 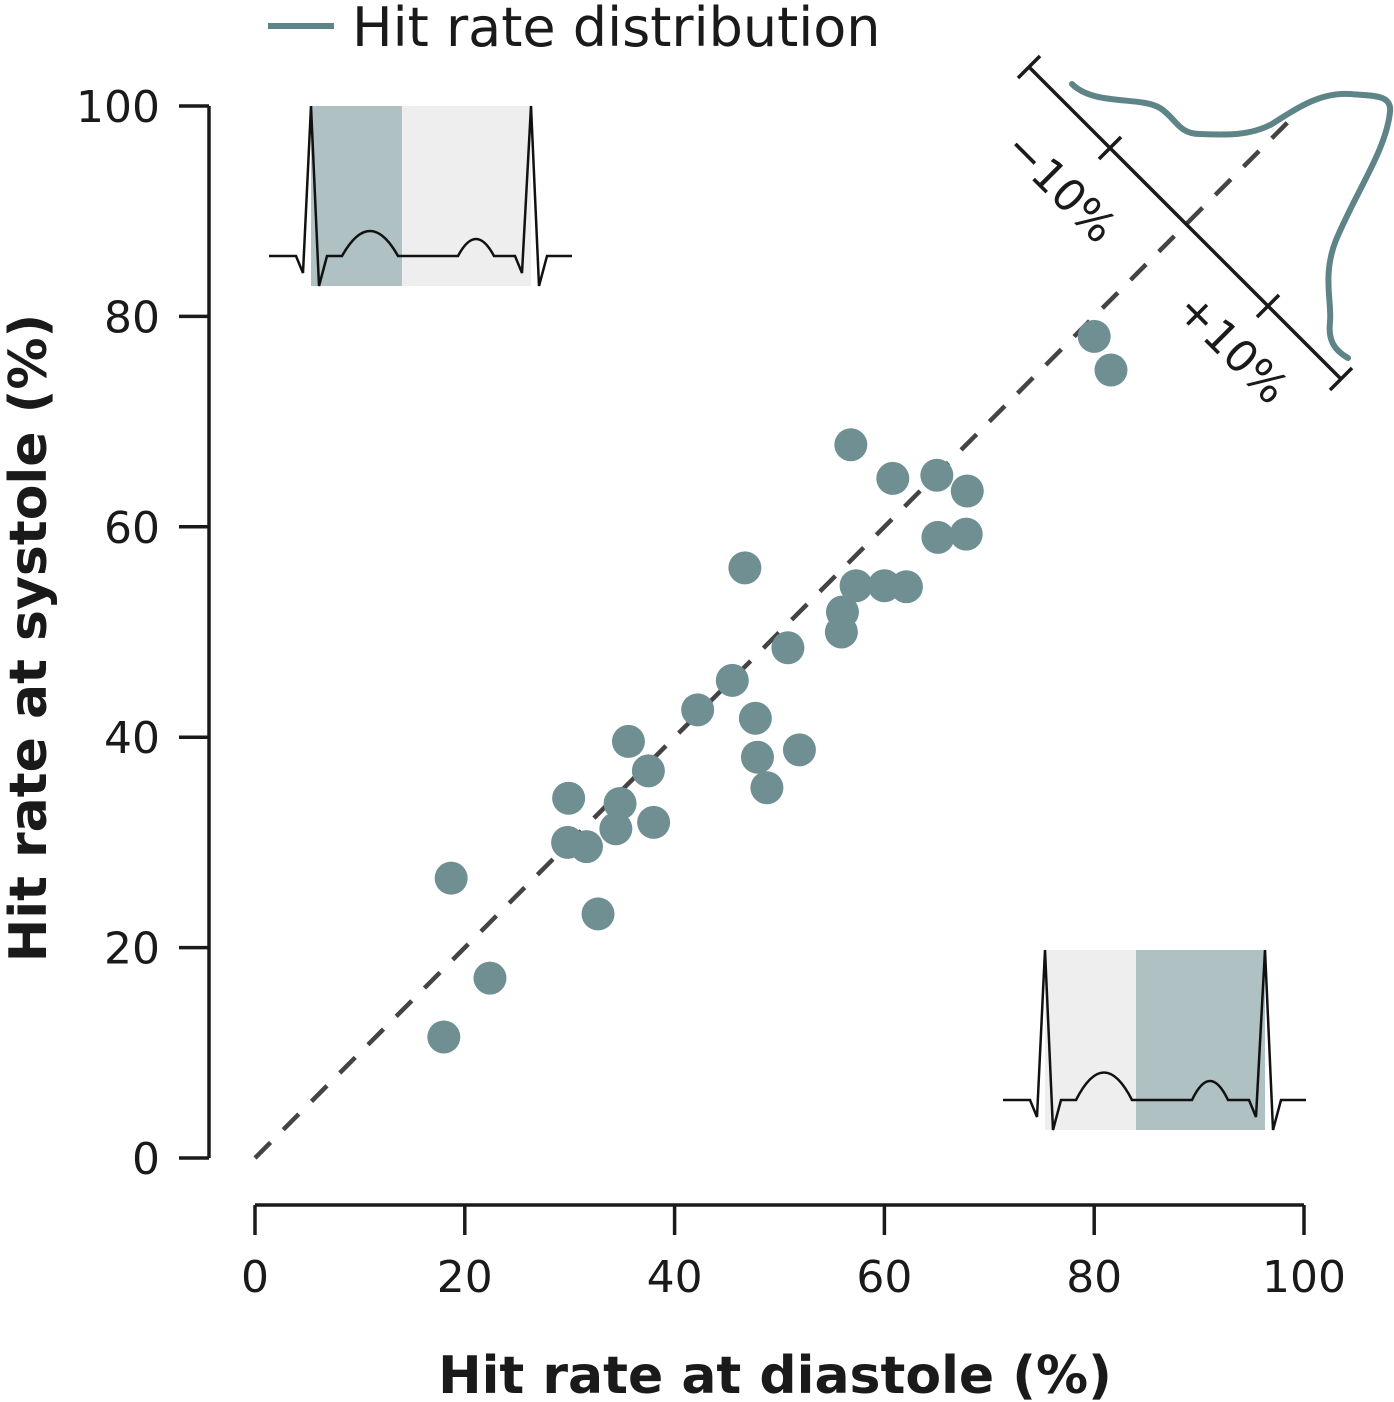 I want to click on x-axis-title: Hit rate at diastole (%), so click(x=775, y=1374).